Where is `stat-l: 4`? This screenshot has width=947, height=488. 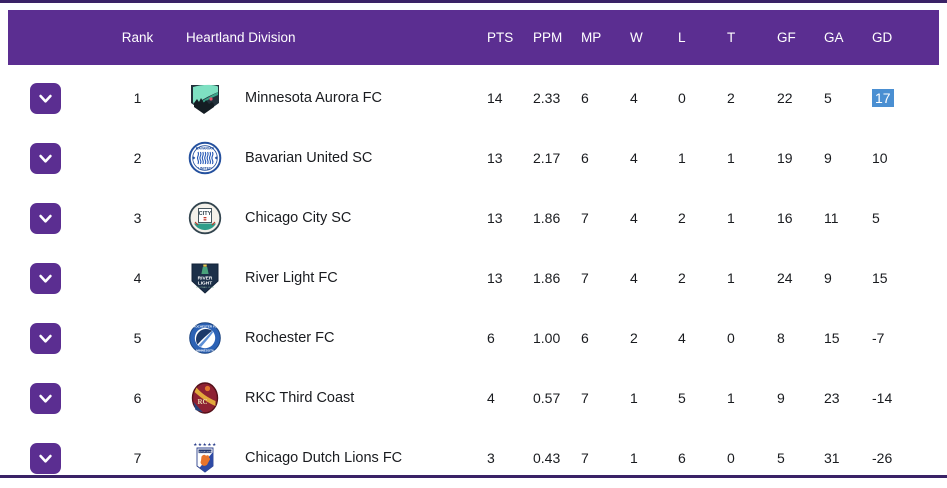
stat-l: 4 is located at coordinates (702, 338).